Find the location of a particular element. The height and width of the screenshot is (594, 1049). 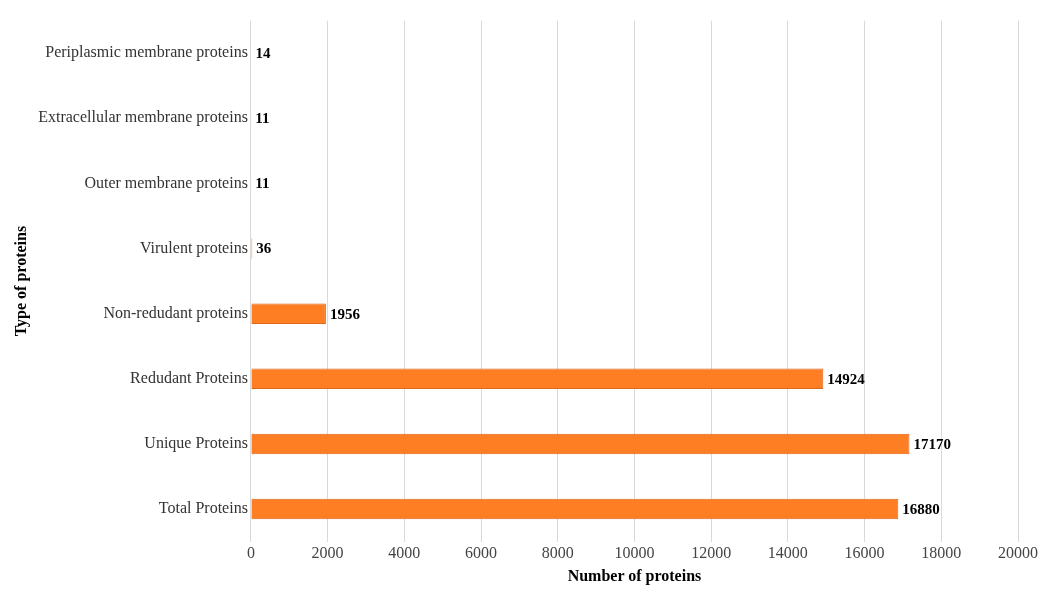

y-tick-label: Non-redudant proteins is located at coordinates (175, 312).